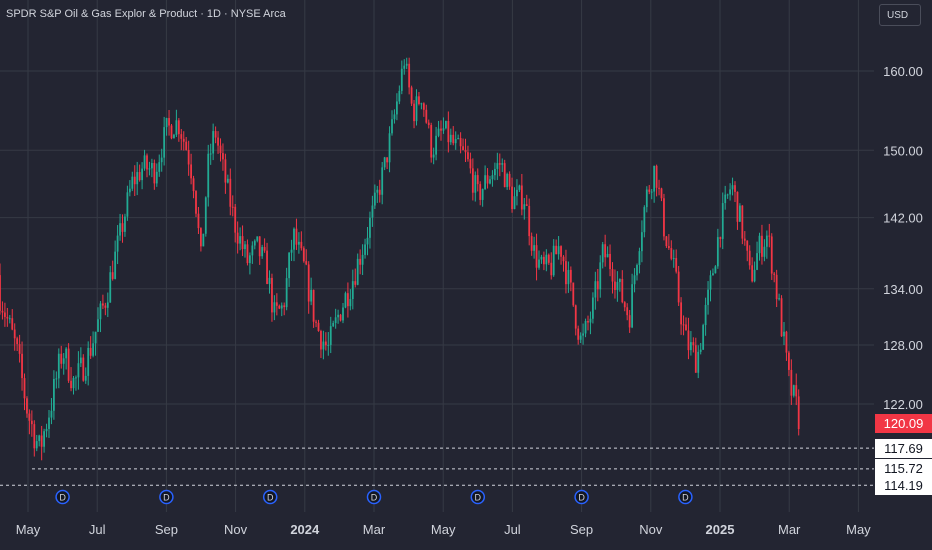 The height and width of the screenshot is (550, 932). I want to click on x-tick-label: Sep, so click(581, 529).